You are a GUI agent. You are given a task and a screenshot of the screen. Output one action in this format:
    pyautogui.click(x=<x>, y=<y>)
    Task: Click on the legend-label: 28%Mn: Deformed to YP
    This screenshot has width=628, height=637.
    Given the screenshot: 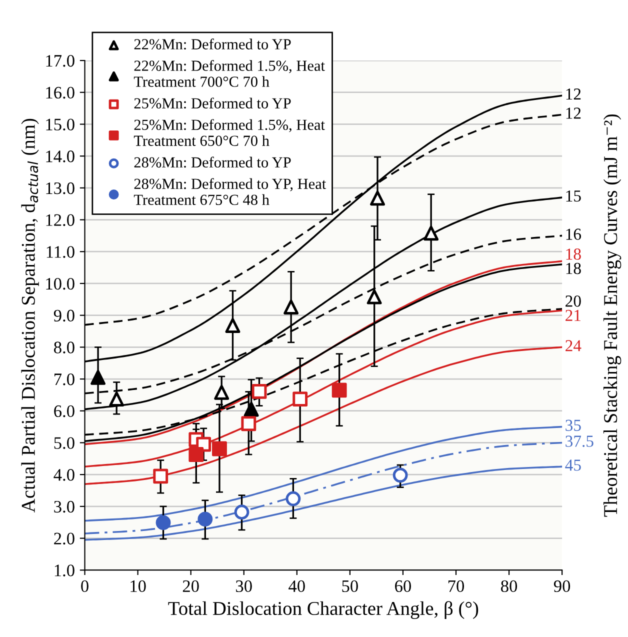 What is the action you would take?
    pyautogui.click(x=212, y=162)
    